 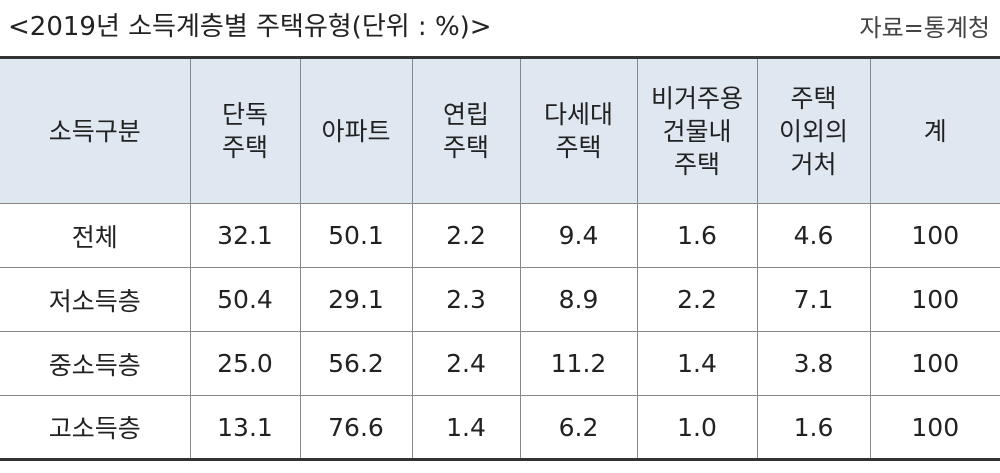 I want to click on header-cell: 소득구분, so click(x=95, y=130).